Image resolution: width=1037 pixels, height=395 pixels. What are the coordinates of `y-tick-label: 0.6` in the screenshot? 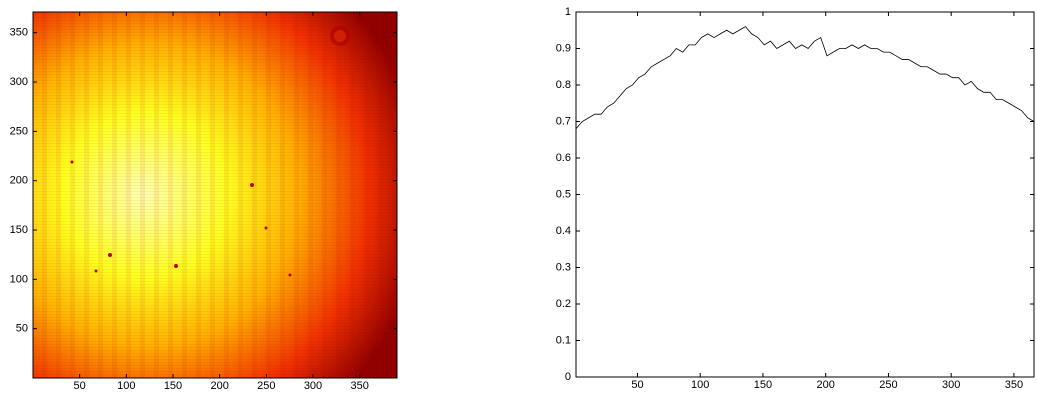 It's located at (563, 158).